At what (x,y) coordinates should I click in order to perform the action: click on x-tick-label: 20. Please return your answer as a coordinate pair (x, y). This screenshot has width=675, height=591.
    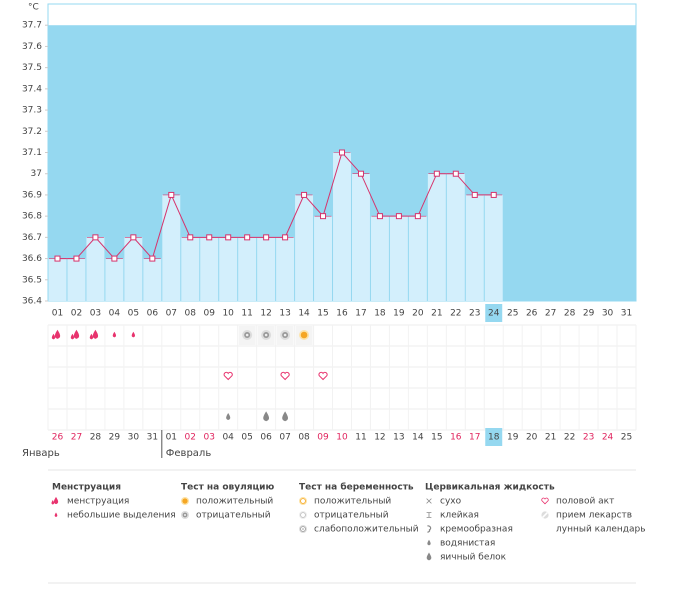
    Looking at the image, I should click on (418, 314).